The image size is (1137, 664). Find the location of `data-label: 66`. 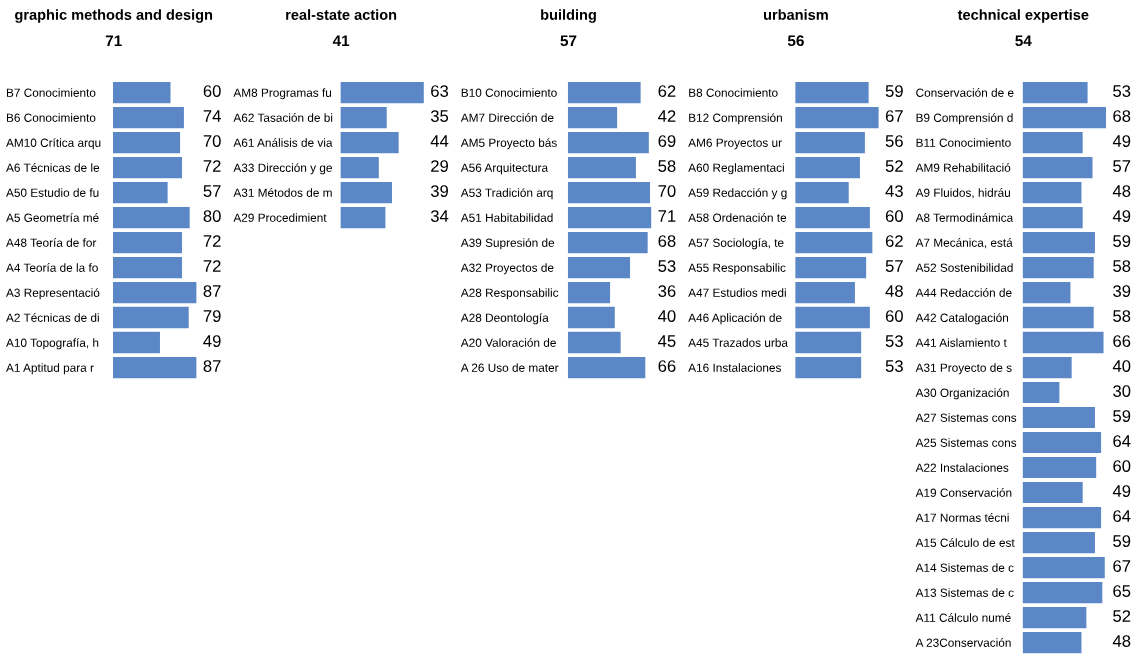

data-label: 66 is located at coordinates (667, 366).